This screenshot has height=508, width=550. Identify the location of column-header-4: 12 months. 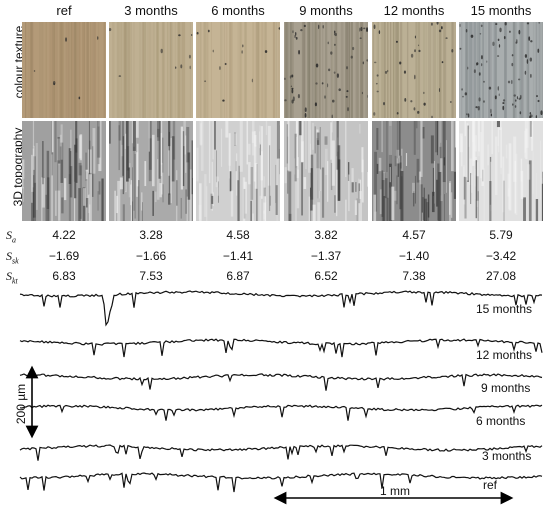
(414, 10).